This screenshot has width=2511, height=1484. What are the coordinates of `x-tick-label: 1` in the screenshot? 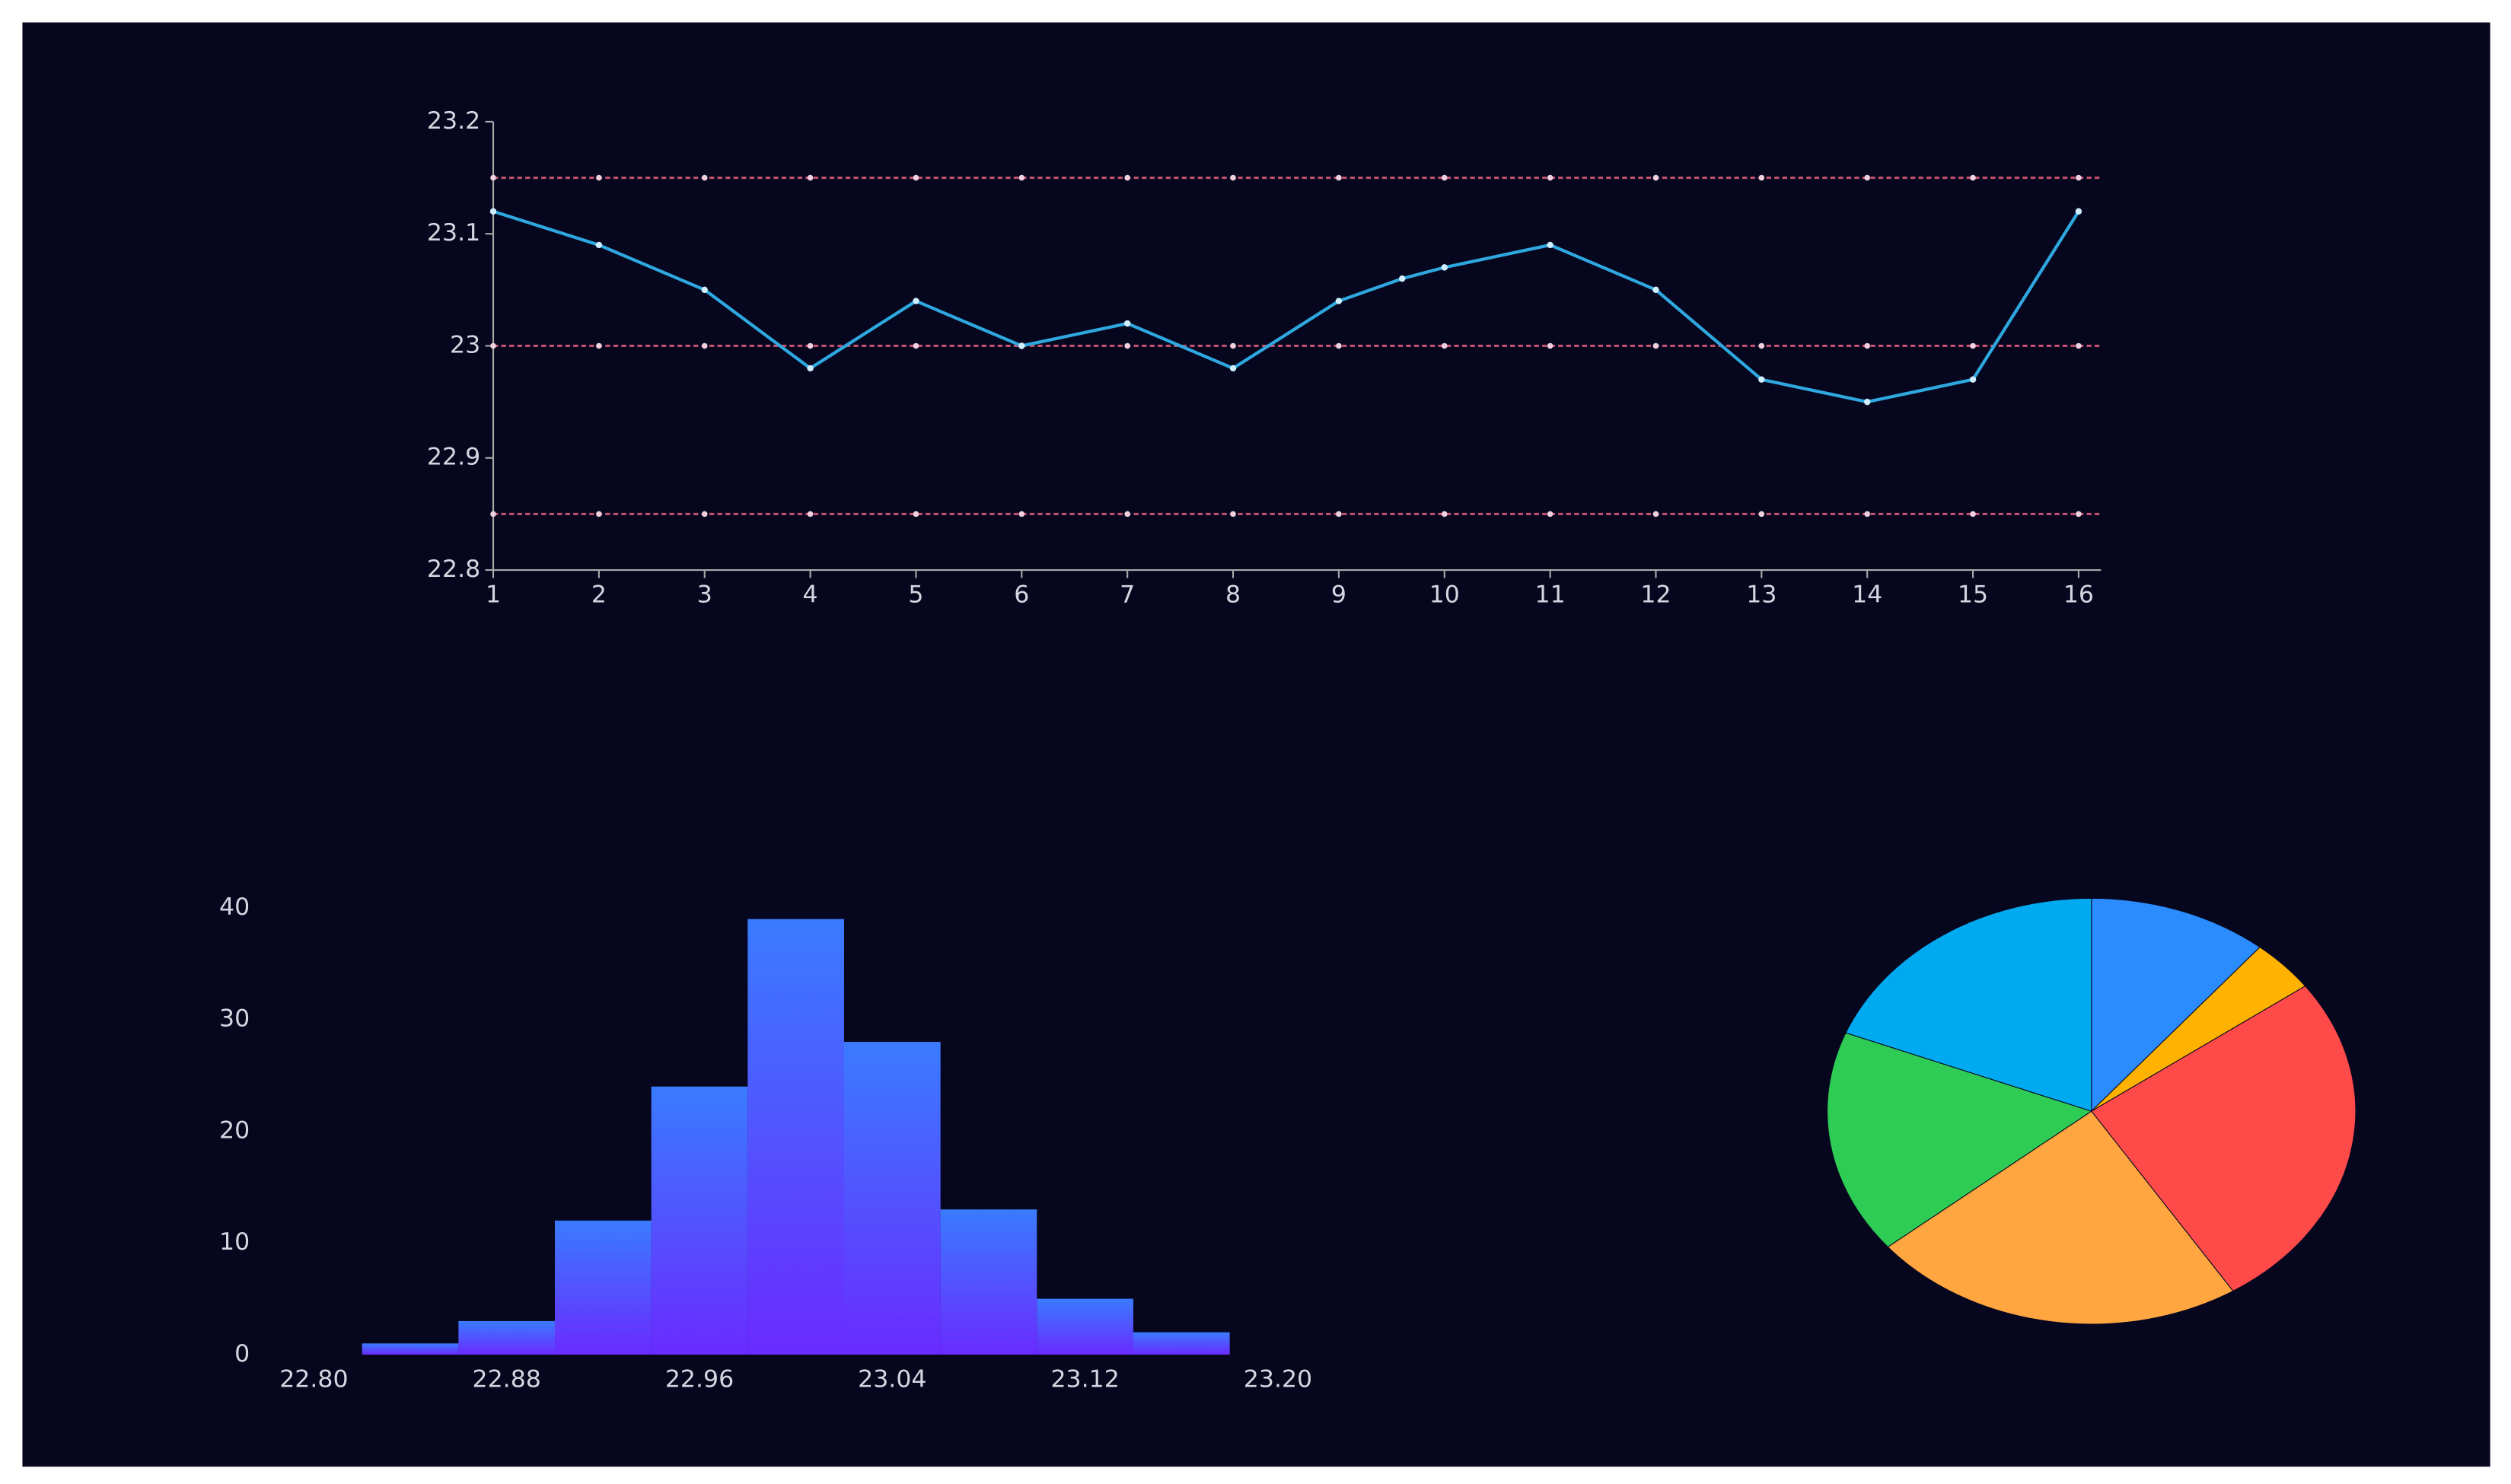 It's located at (493, 595).